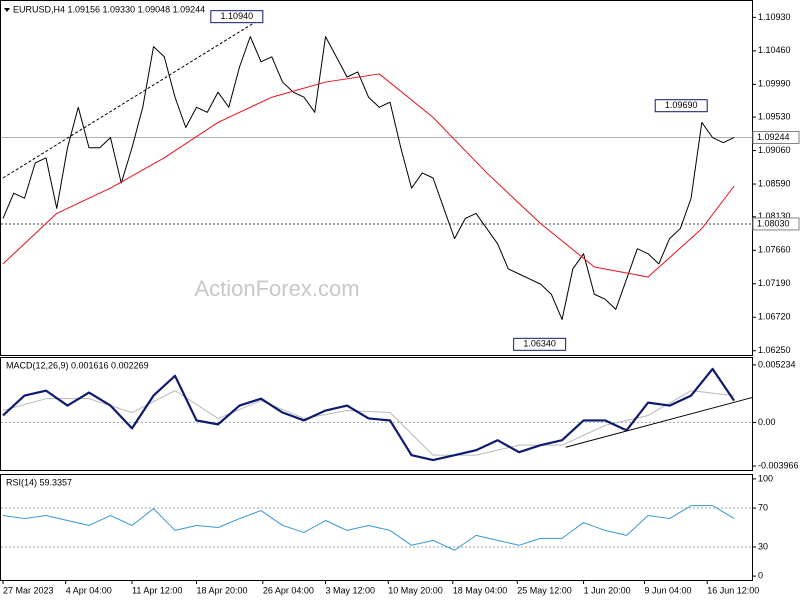 Image resolution: width=800 pixels, height=600 pixels. What do you see at coordinates (544, 590) in the screenshot?
I see `x-tick-label: 25 May 12:00` at bounding box center [544, 590].